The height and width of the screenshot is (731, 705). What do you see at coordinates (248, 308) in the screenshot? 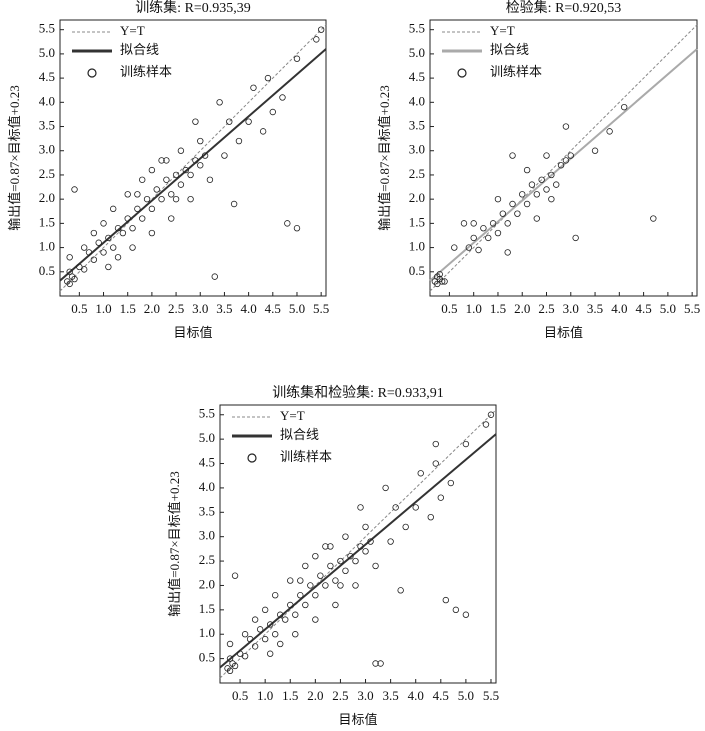
I see `x-tick-label: 4.0` at bounding box center [248, 308].